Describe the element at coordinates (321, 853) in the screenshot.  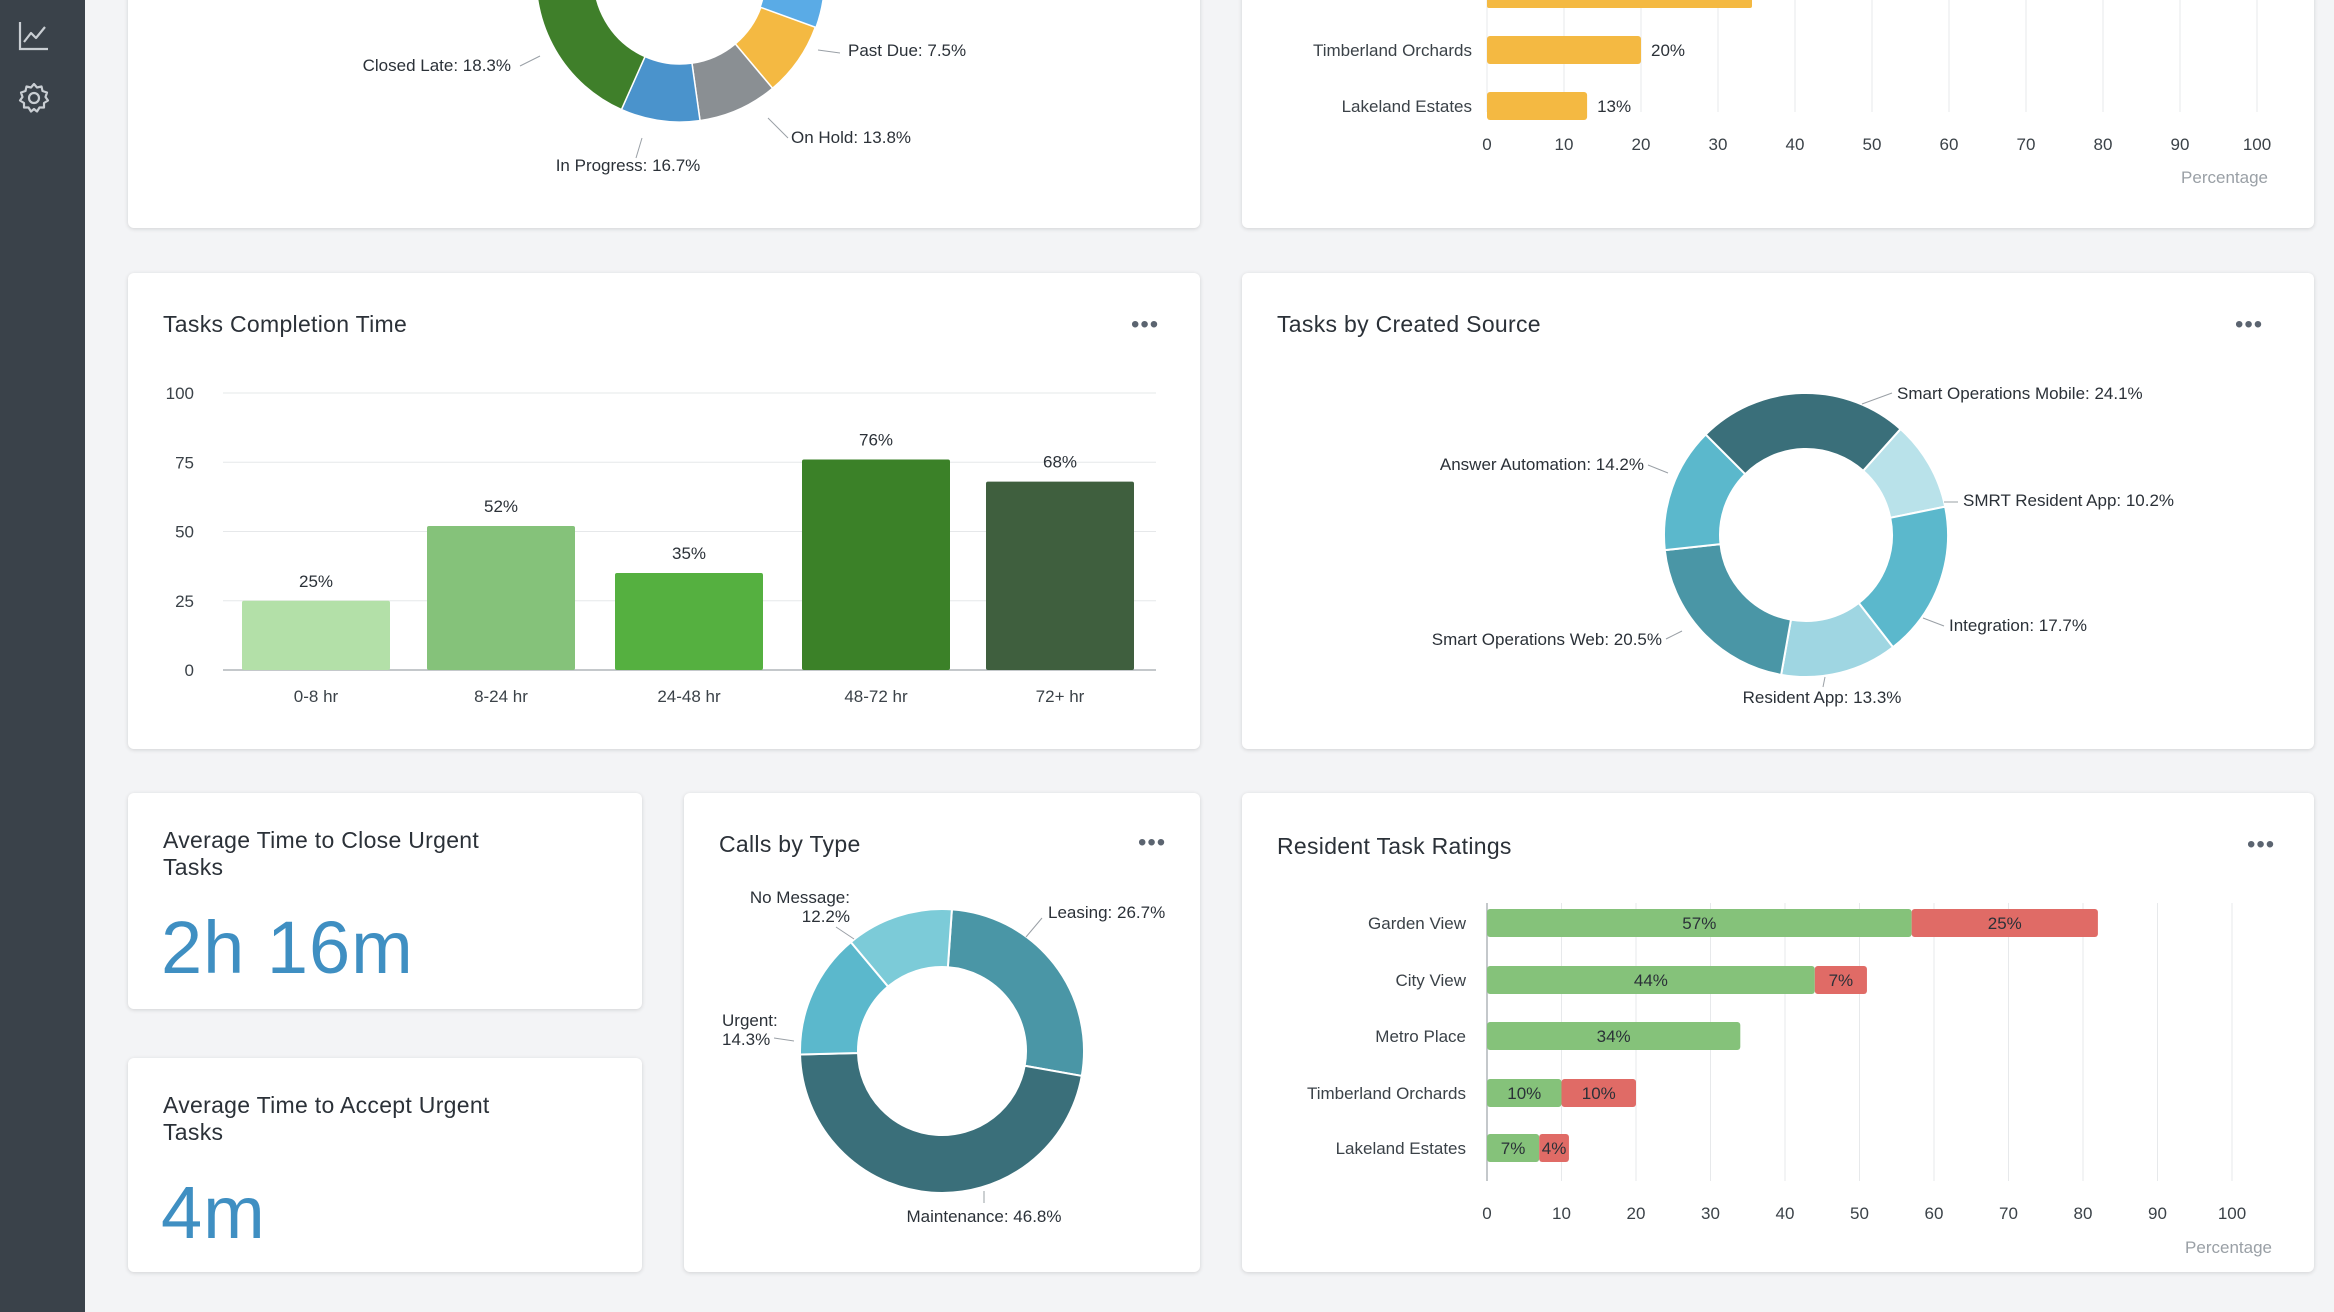
I see `card-title: Average Time to Close Urgent Tasks` at that location.